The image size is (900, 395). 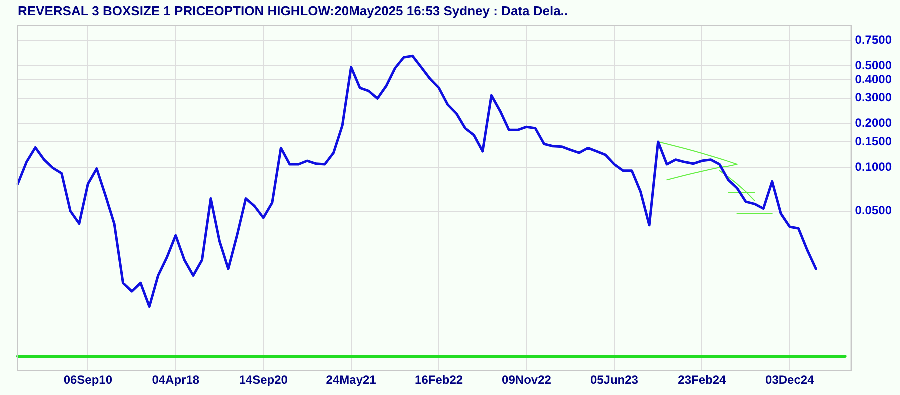 I want to click on x-tick-label: 16Feb22, so click(x=439, y=380).